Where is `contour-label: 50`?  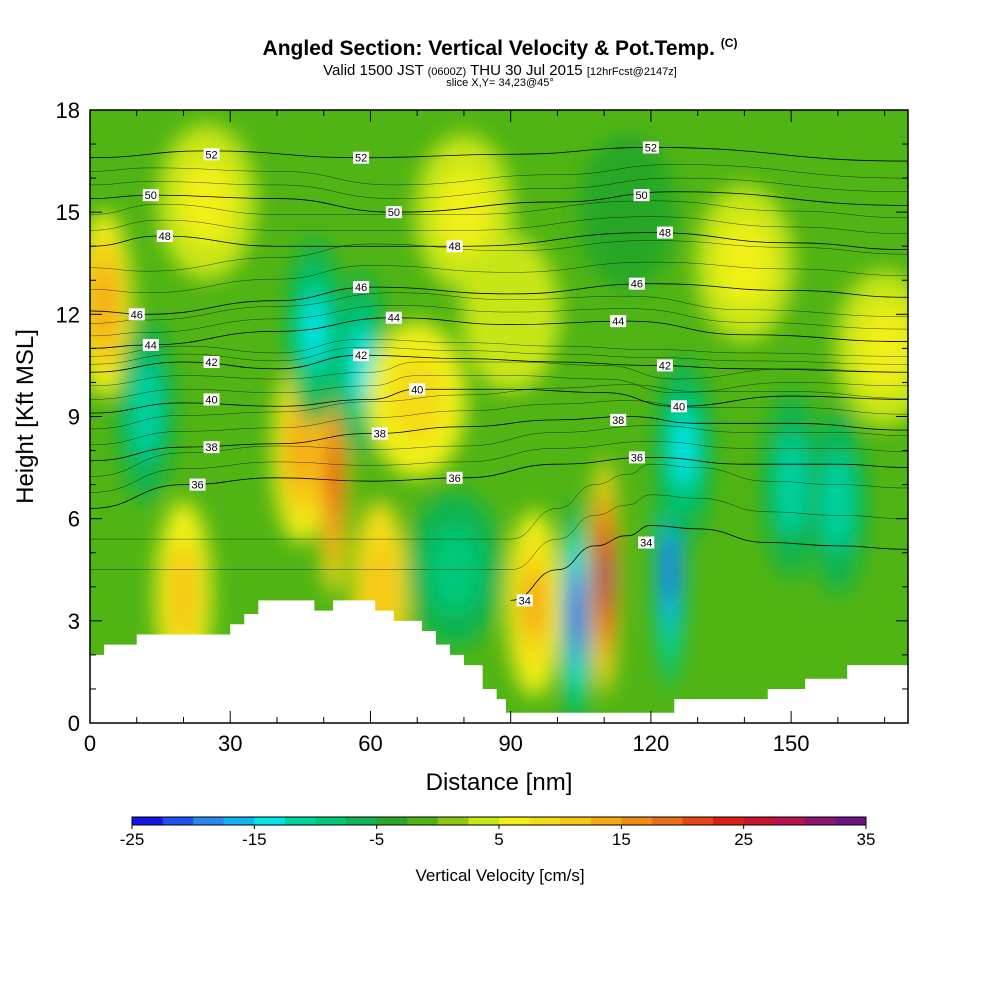 contour-label: 50 is located at coordinates (641, 195).